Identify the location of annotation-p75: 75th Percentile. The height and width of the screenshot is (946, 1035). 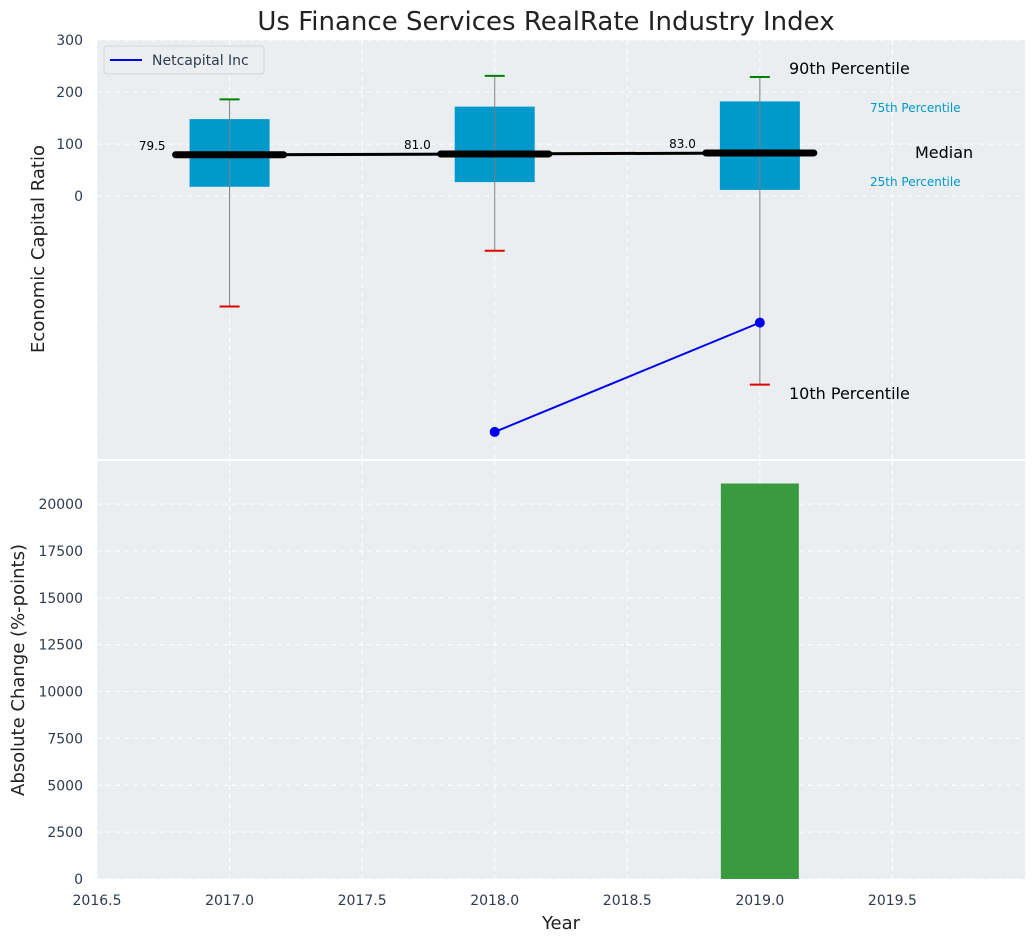
(915, 108).